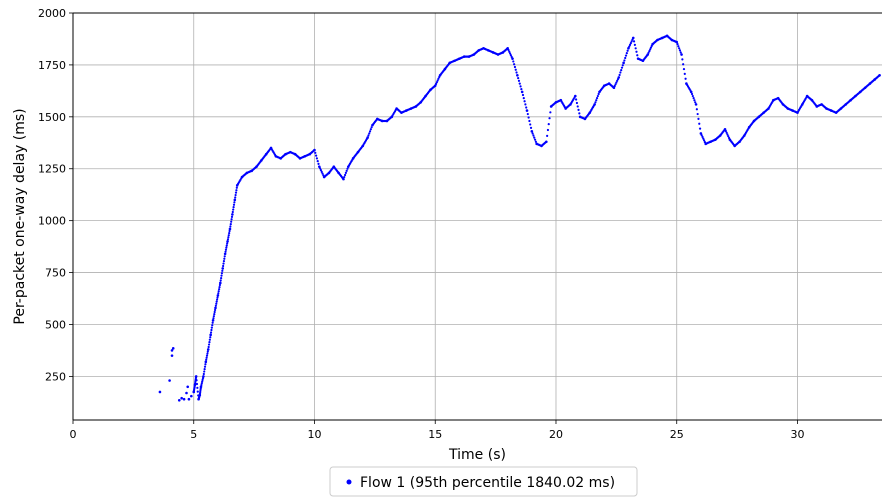 The width and height of the screenshot is (885, 498). Describe the element at coordinates (483, 481) in the screenshot. I see `legend: Flow 1 (95th percentile 1840.02 ms)` at that location.